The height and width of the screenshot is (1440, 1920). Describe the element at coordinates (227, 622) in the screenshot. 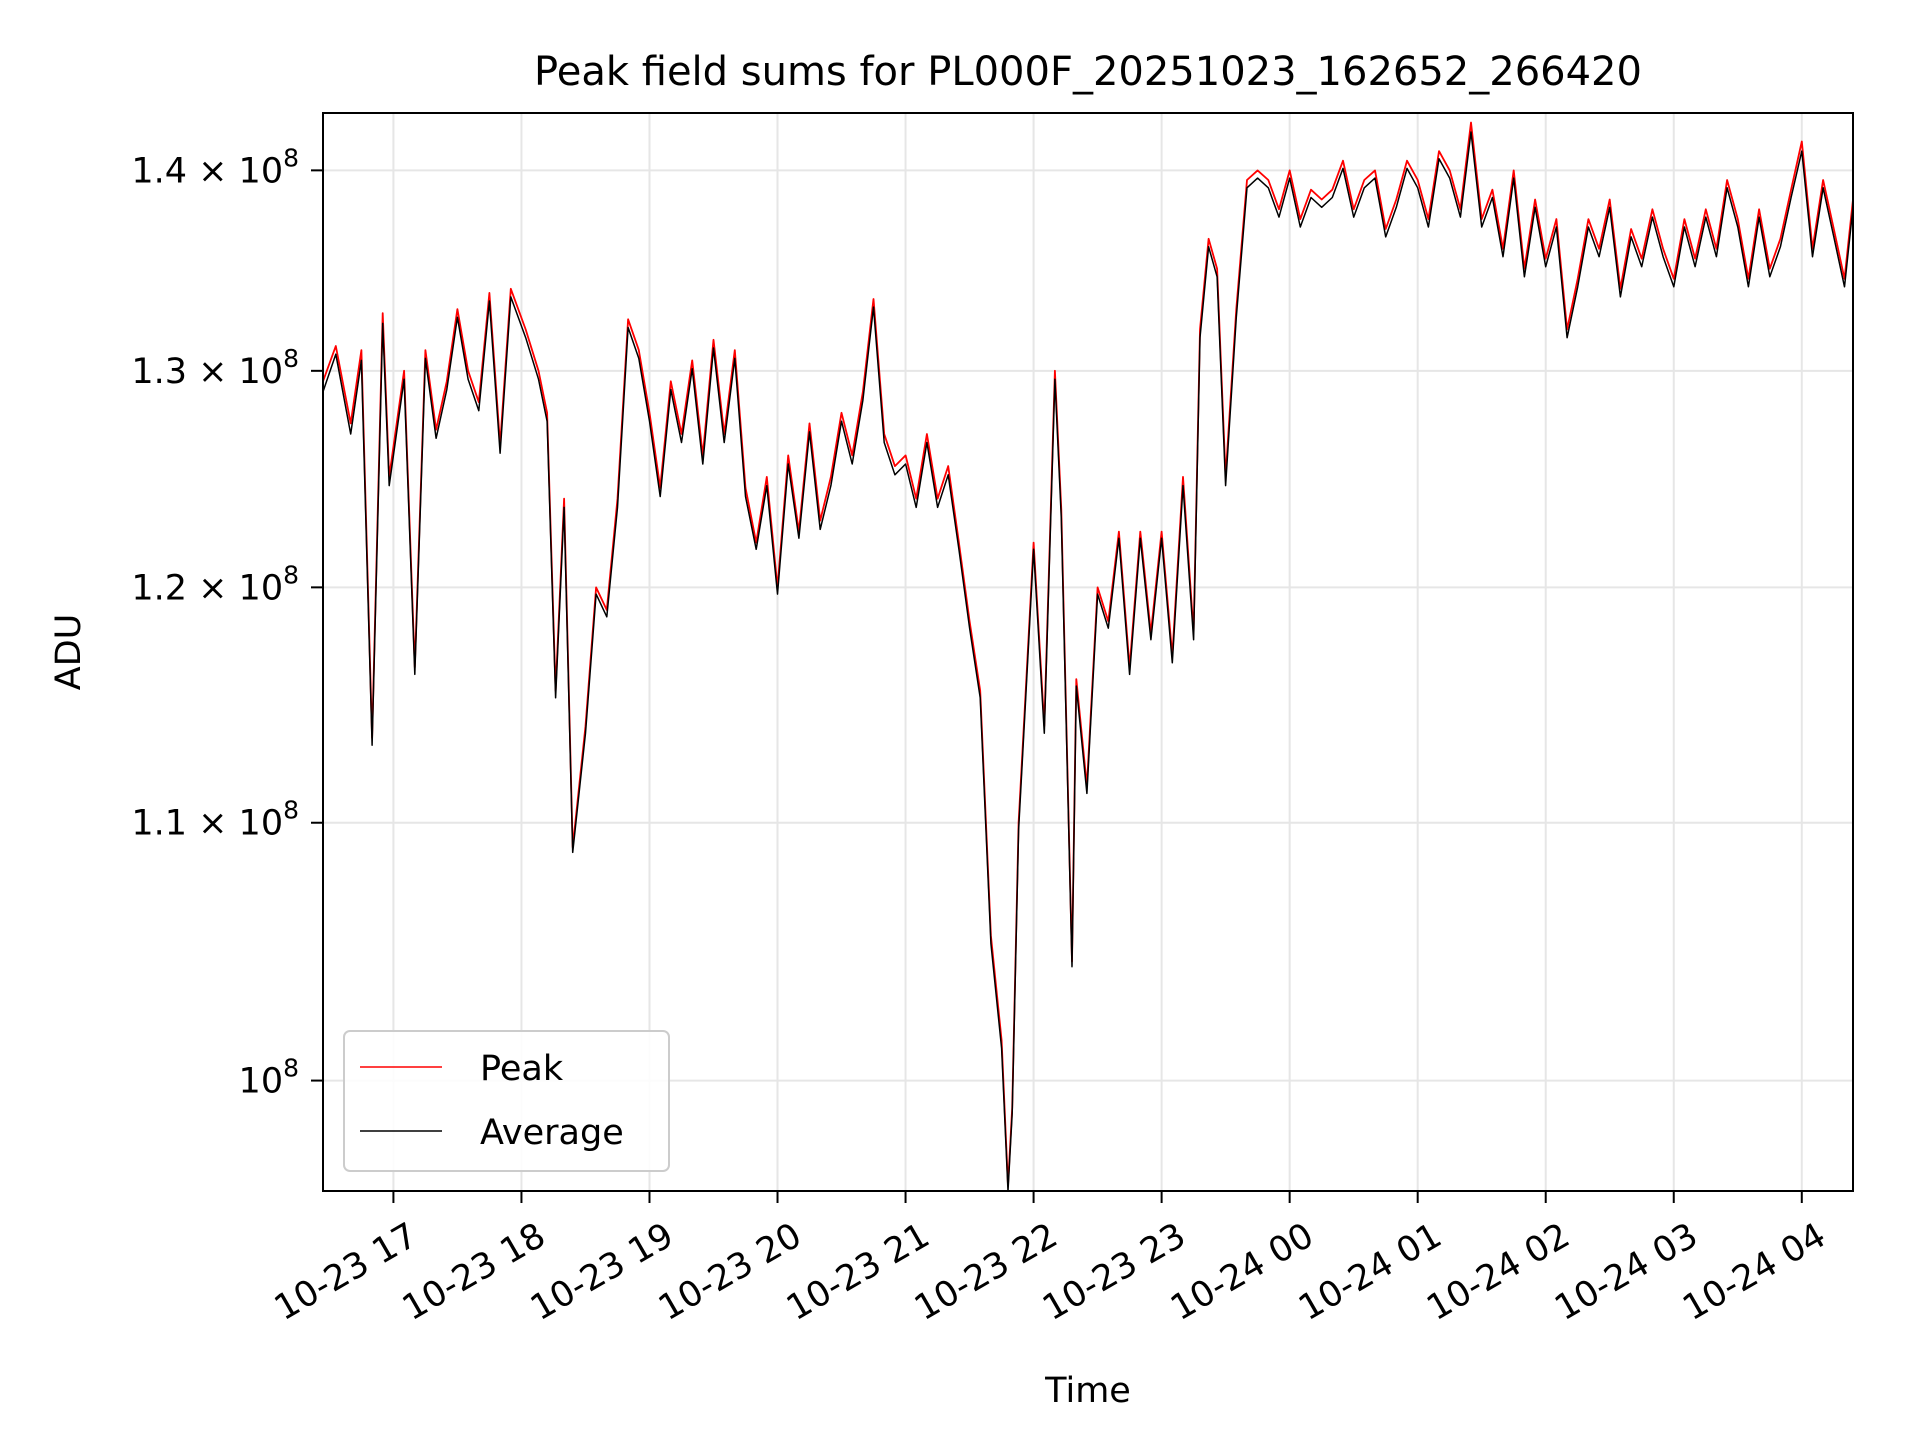

I see `y-axis-ticks: 108 1.1 × 108 1.2 × 108 1.3 × 108 1.4 × 108` at that location.